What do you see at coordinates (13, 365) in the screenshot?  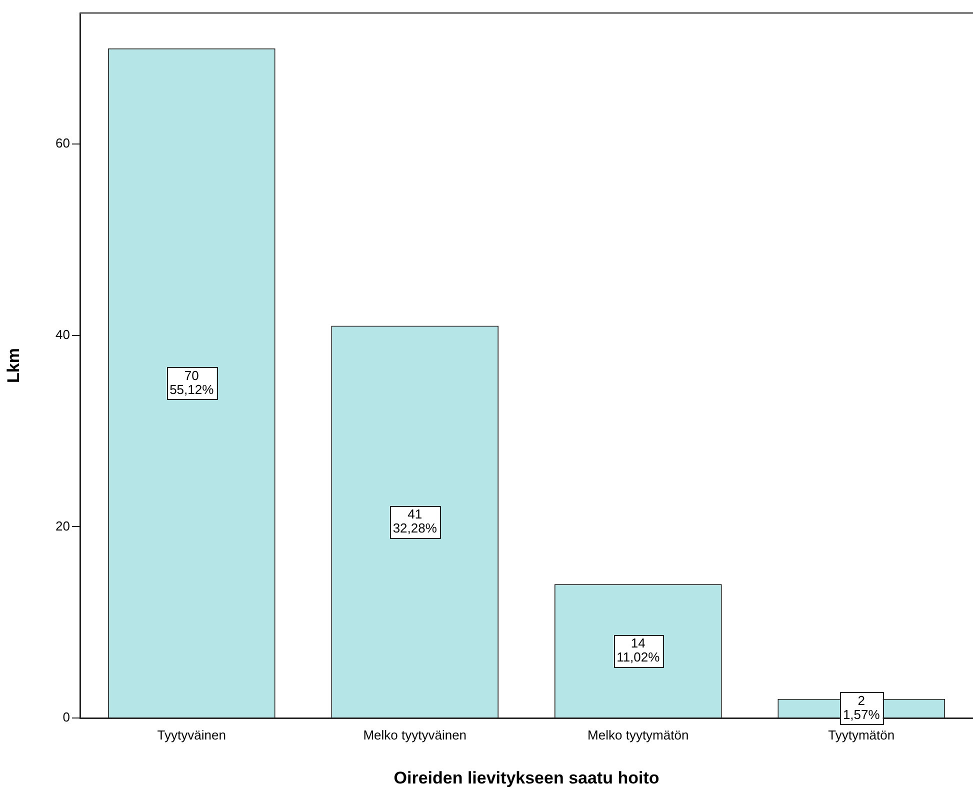 I see `y-axis-title: Lkm` at bounding box center [13, 365].